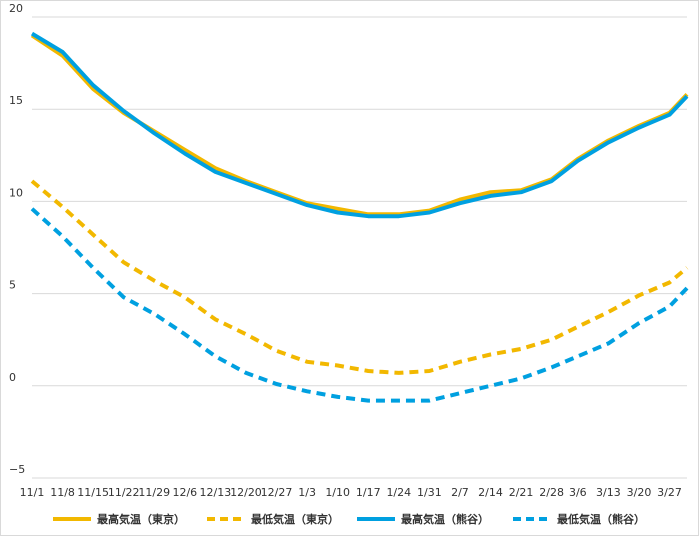 Image resolution: width=699 pixels, height=536 pixels. What do you see at coordinates (639, 492) in the screenshot?
I see `x-tick-label: 3/20` at bounding box center [639, 492].